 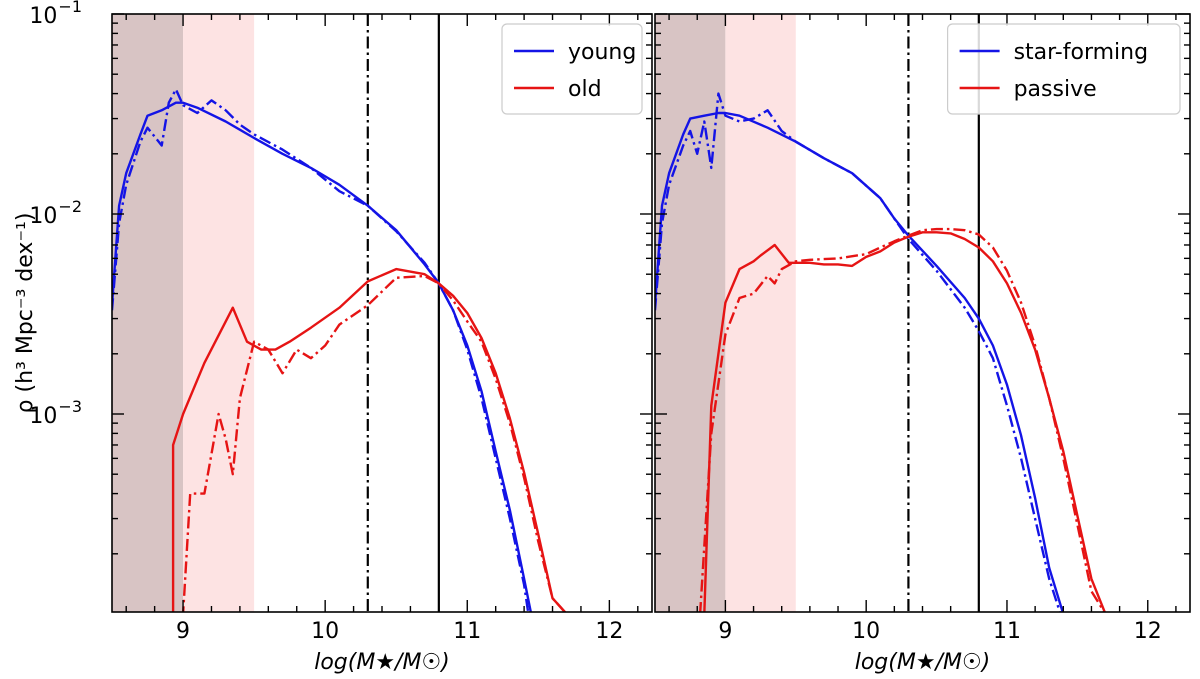 I want to click on p1-x-axis-label: log(M★/M☉), so click(x=923, y=662).